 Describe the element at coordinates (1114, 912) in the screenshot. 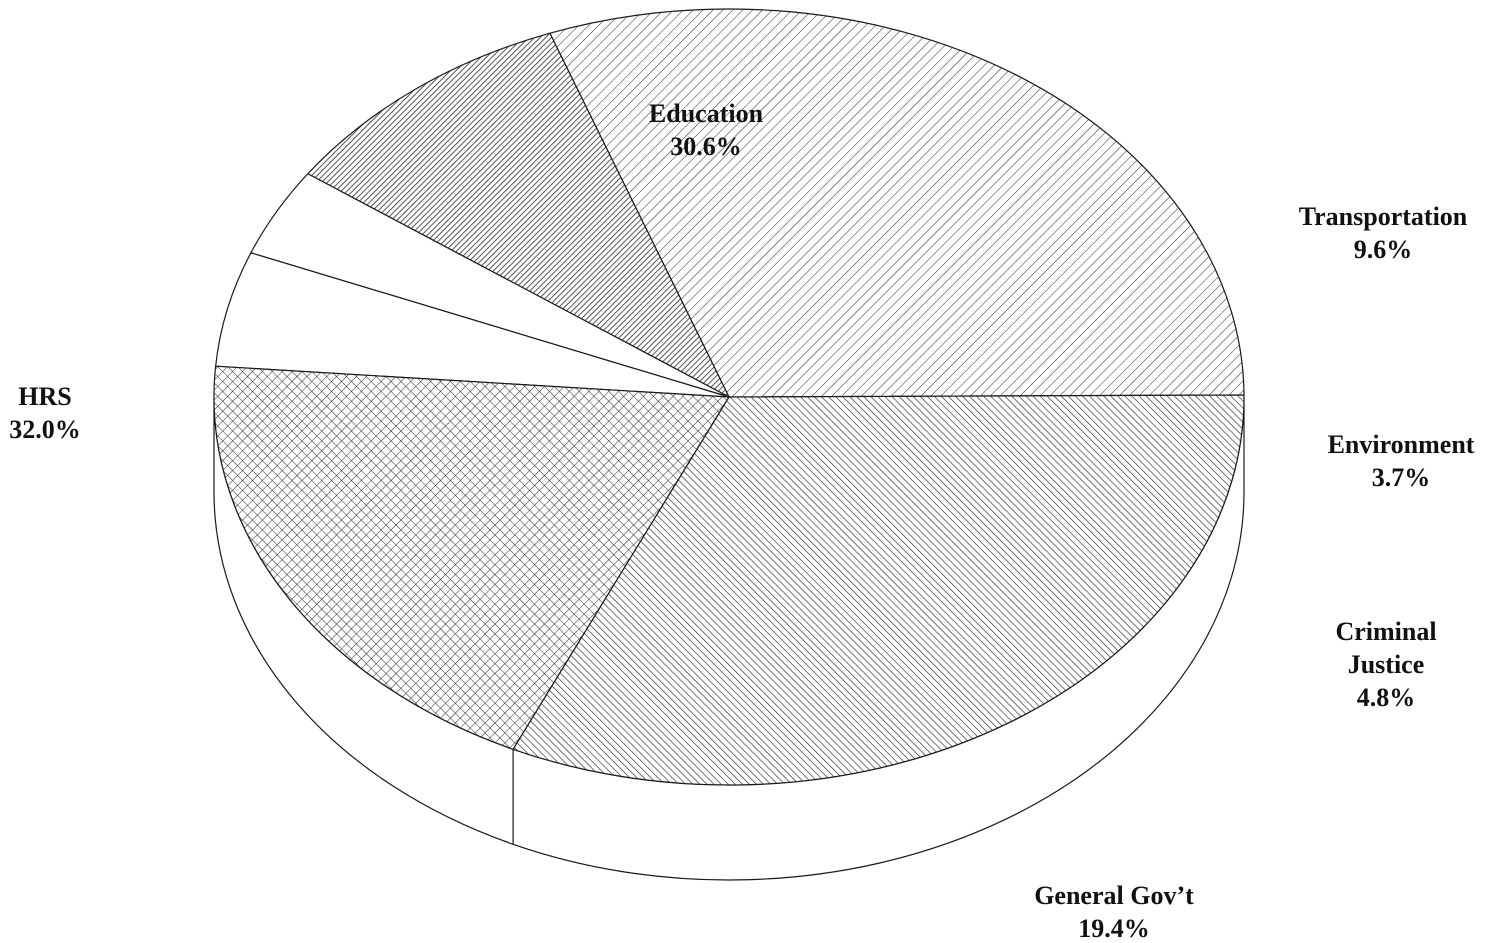

I see `slice-label-general-gov-t: General Gov’t 19.4%` at that location.